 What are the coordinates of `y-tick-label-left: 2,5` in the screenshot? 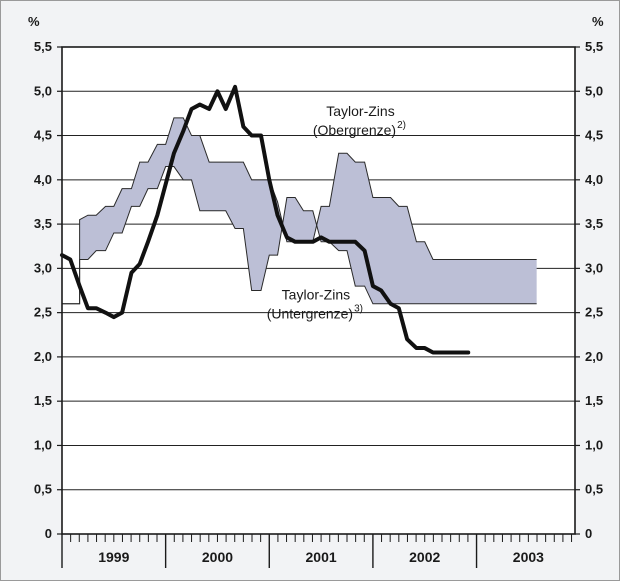 It's located at (43, 312).